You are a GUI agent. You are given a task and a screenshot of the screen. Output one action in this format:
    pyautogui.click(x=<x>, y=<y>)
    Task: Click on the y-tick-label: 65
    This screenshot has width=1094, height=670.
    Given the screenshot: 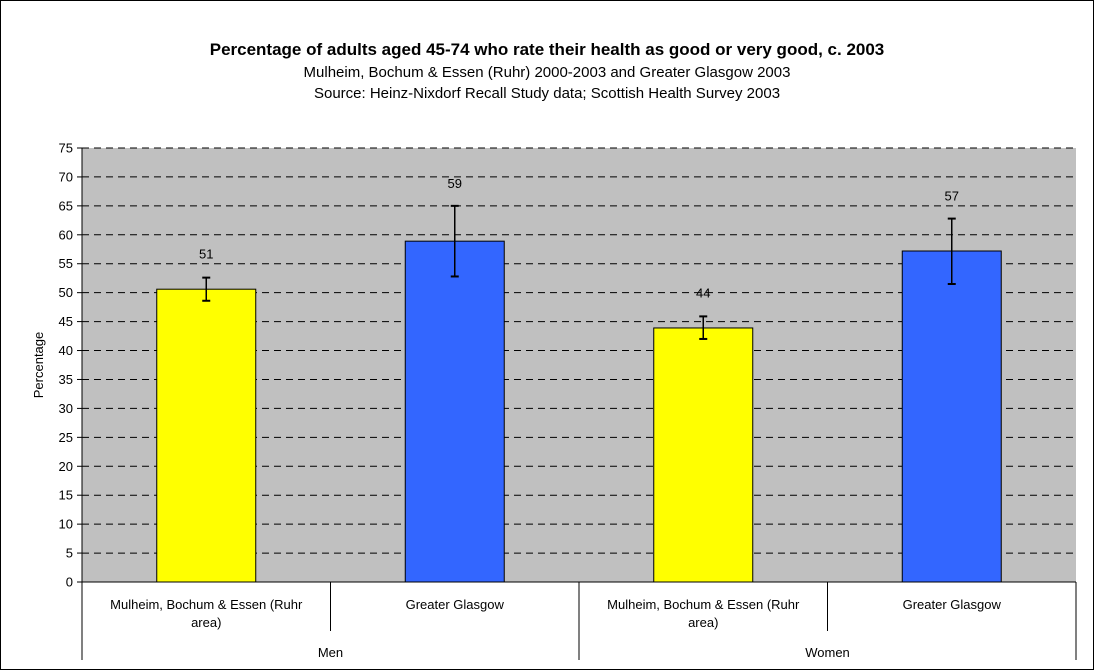 What is the action you would take?
    pyautogui.click(x=66, y=205)
    